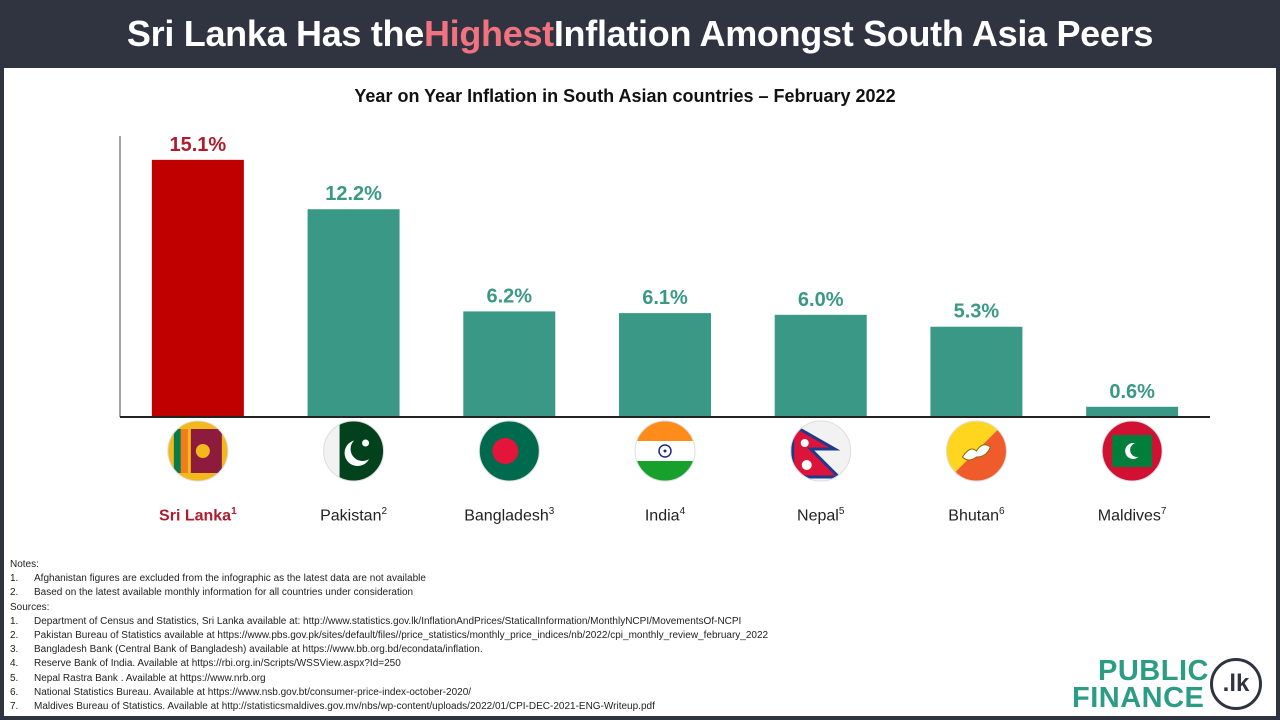  Describe the element at coordinates (14, 636) in the screenshot. I see `source-number: 2.` at that location.